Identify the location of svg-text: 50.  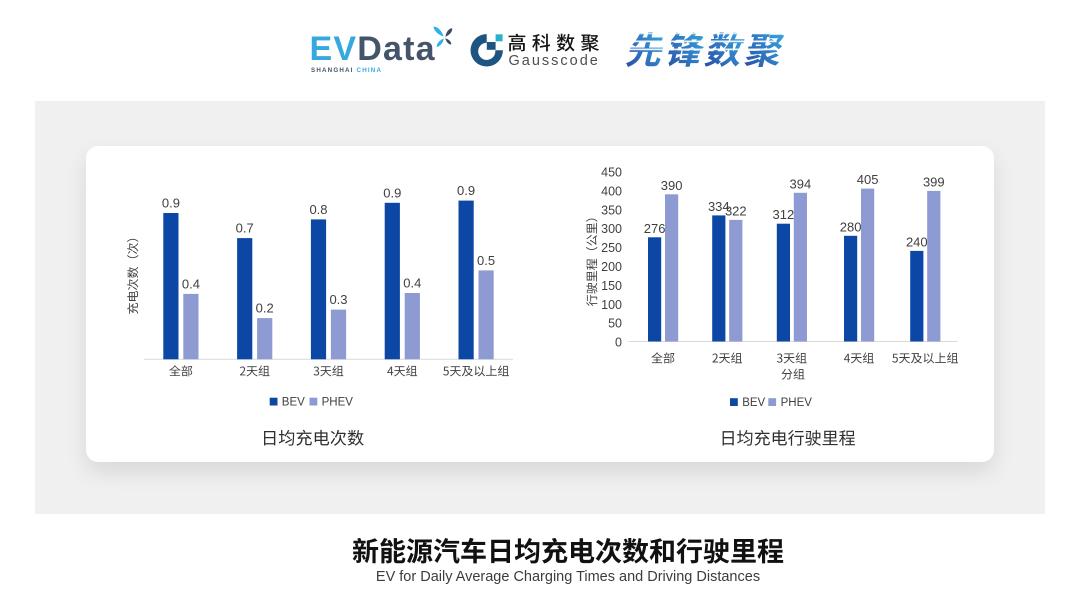
(615, 324).